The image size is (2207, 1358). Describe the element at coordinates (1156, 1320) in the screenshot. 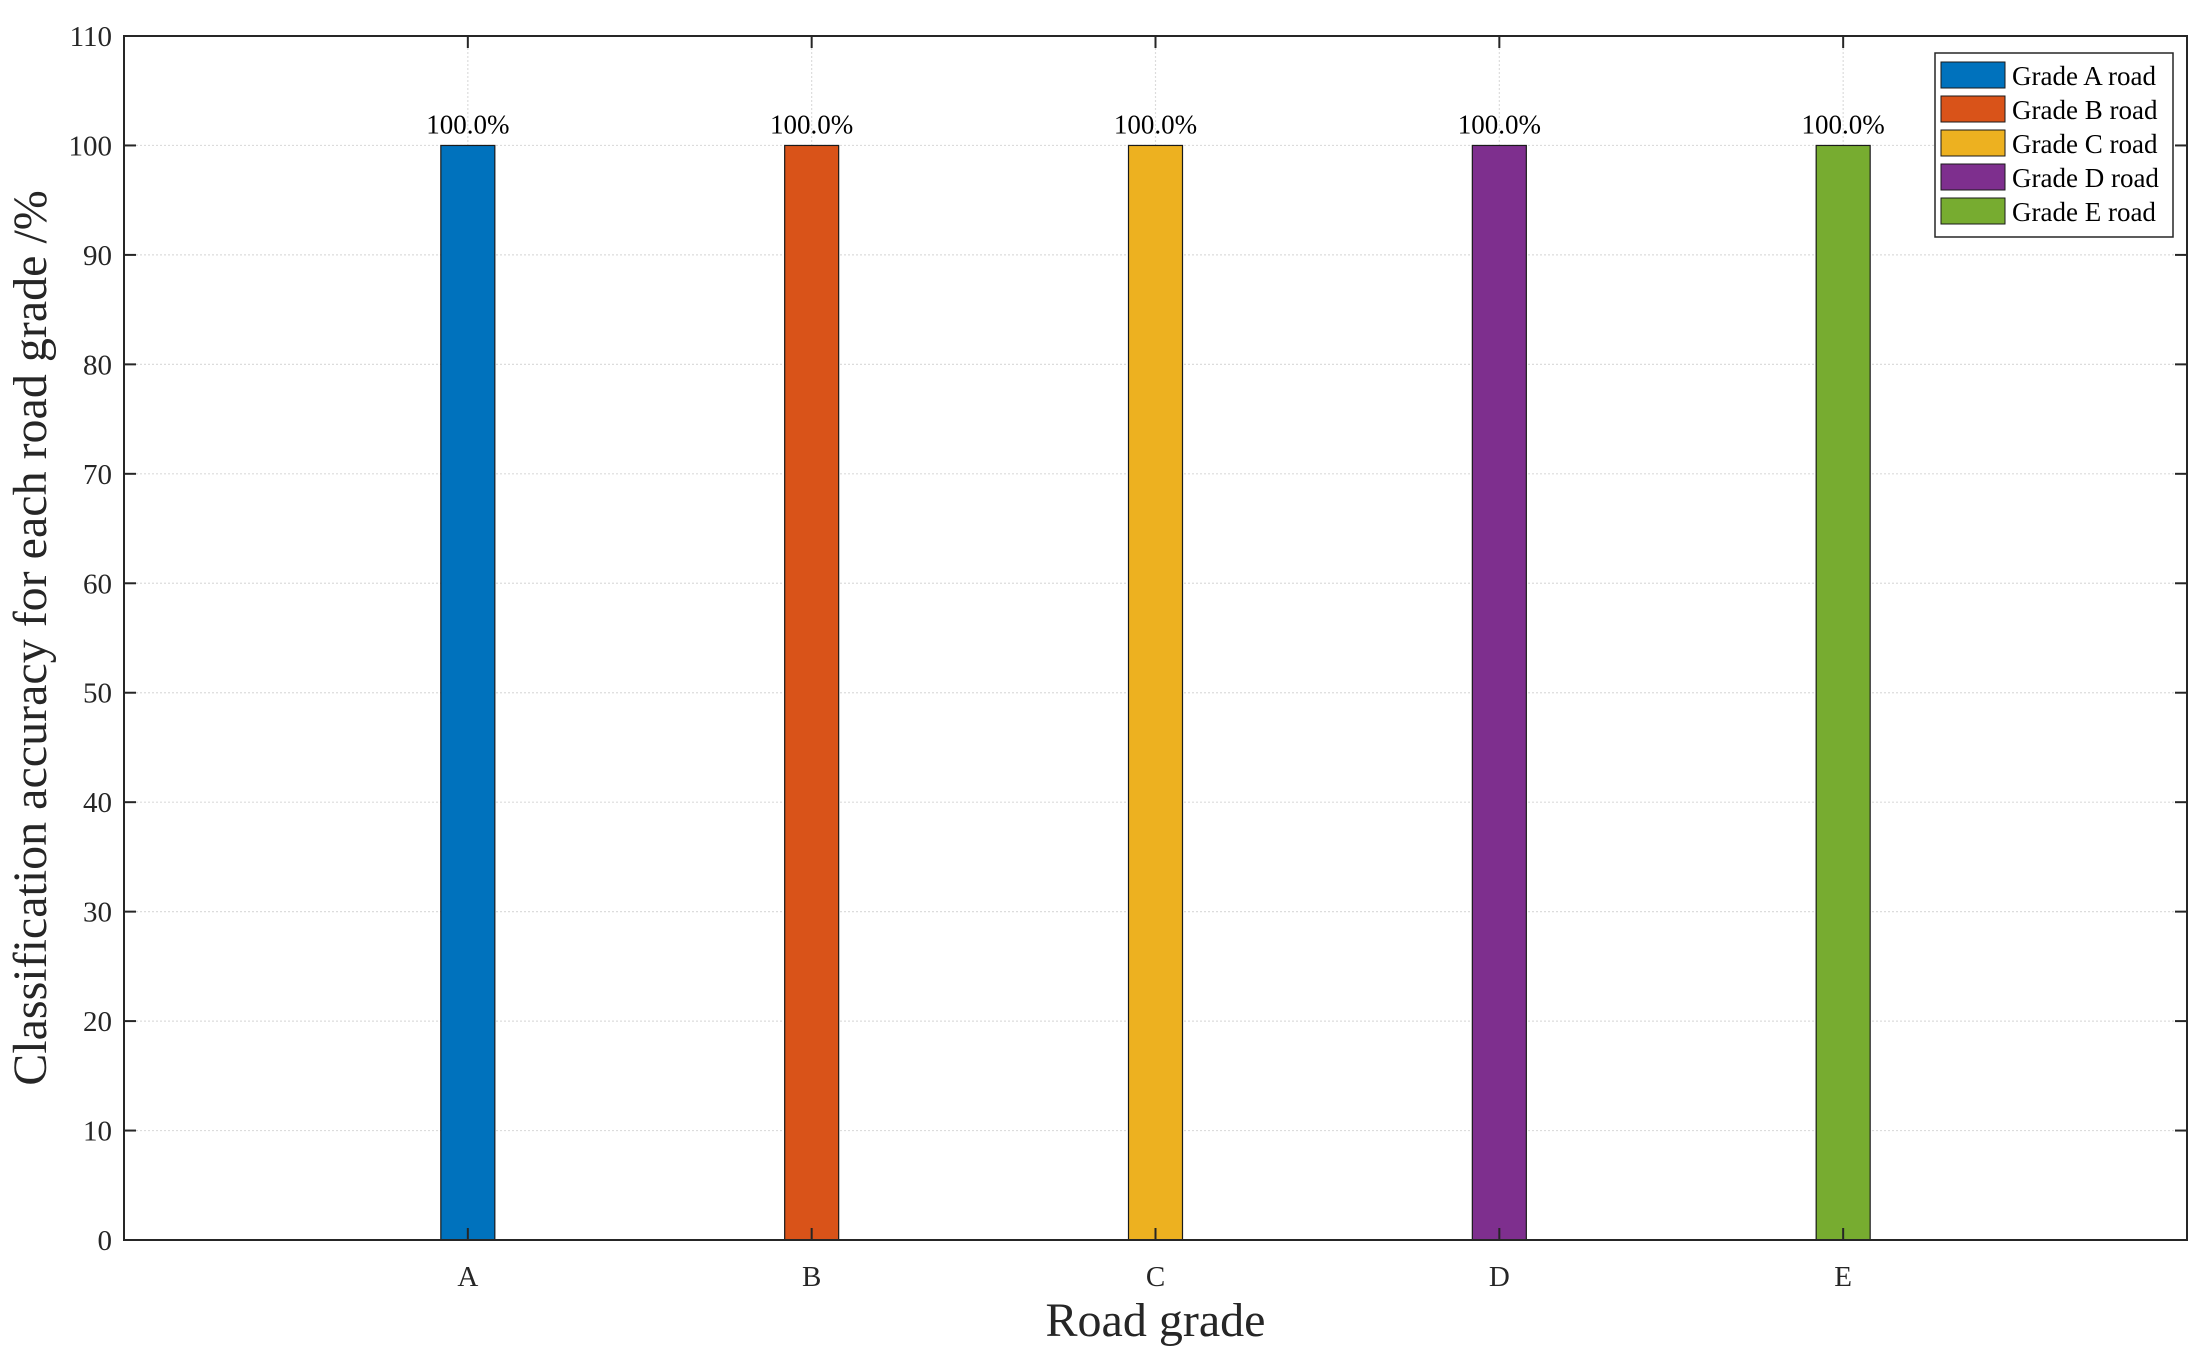

I see `x-axis-title: Road grade` at that location.